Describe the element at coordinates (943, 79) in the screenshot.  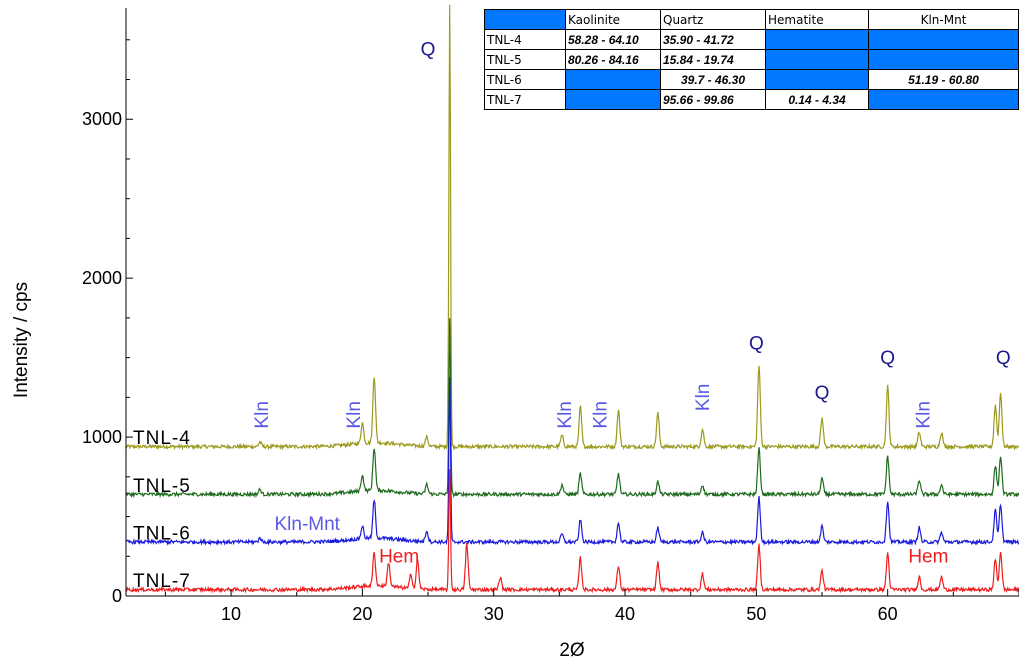
I see `table-cell: 51.19 - 60.80` at that location.